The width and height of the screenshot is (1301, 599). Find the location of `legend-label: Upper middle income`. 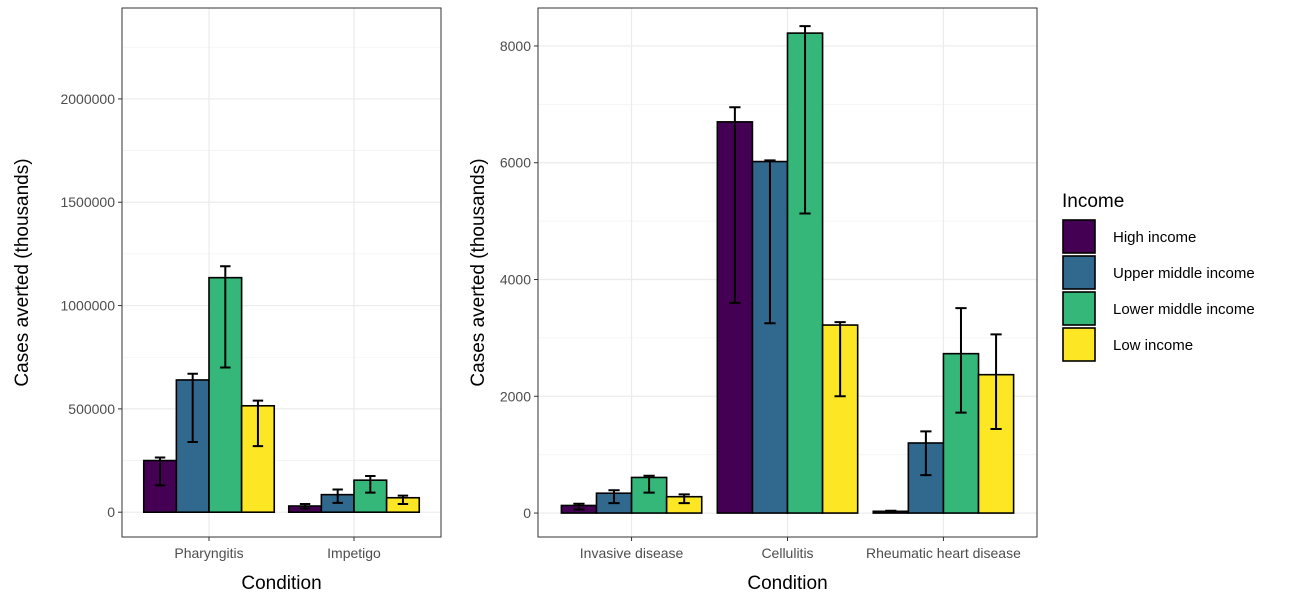

legend-label: Upper middle income is located at coordinates (1184, 273).